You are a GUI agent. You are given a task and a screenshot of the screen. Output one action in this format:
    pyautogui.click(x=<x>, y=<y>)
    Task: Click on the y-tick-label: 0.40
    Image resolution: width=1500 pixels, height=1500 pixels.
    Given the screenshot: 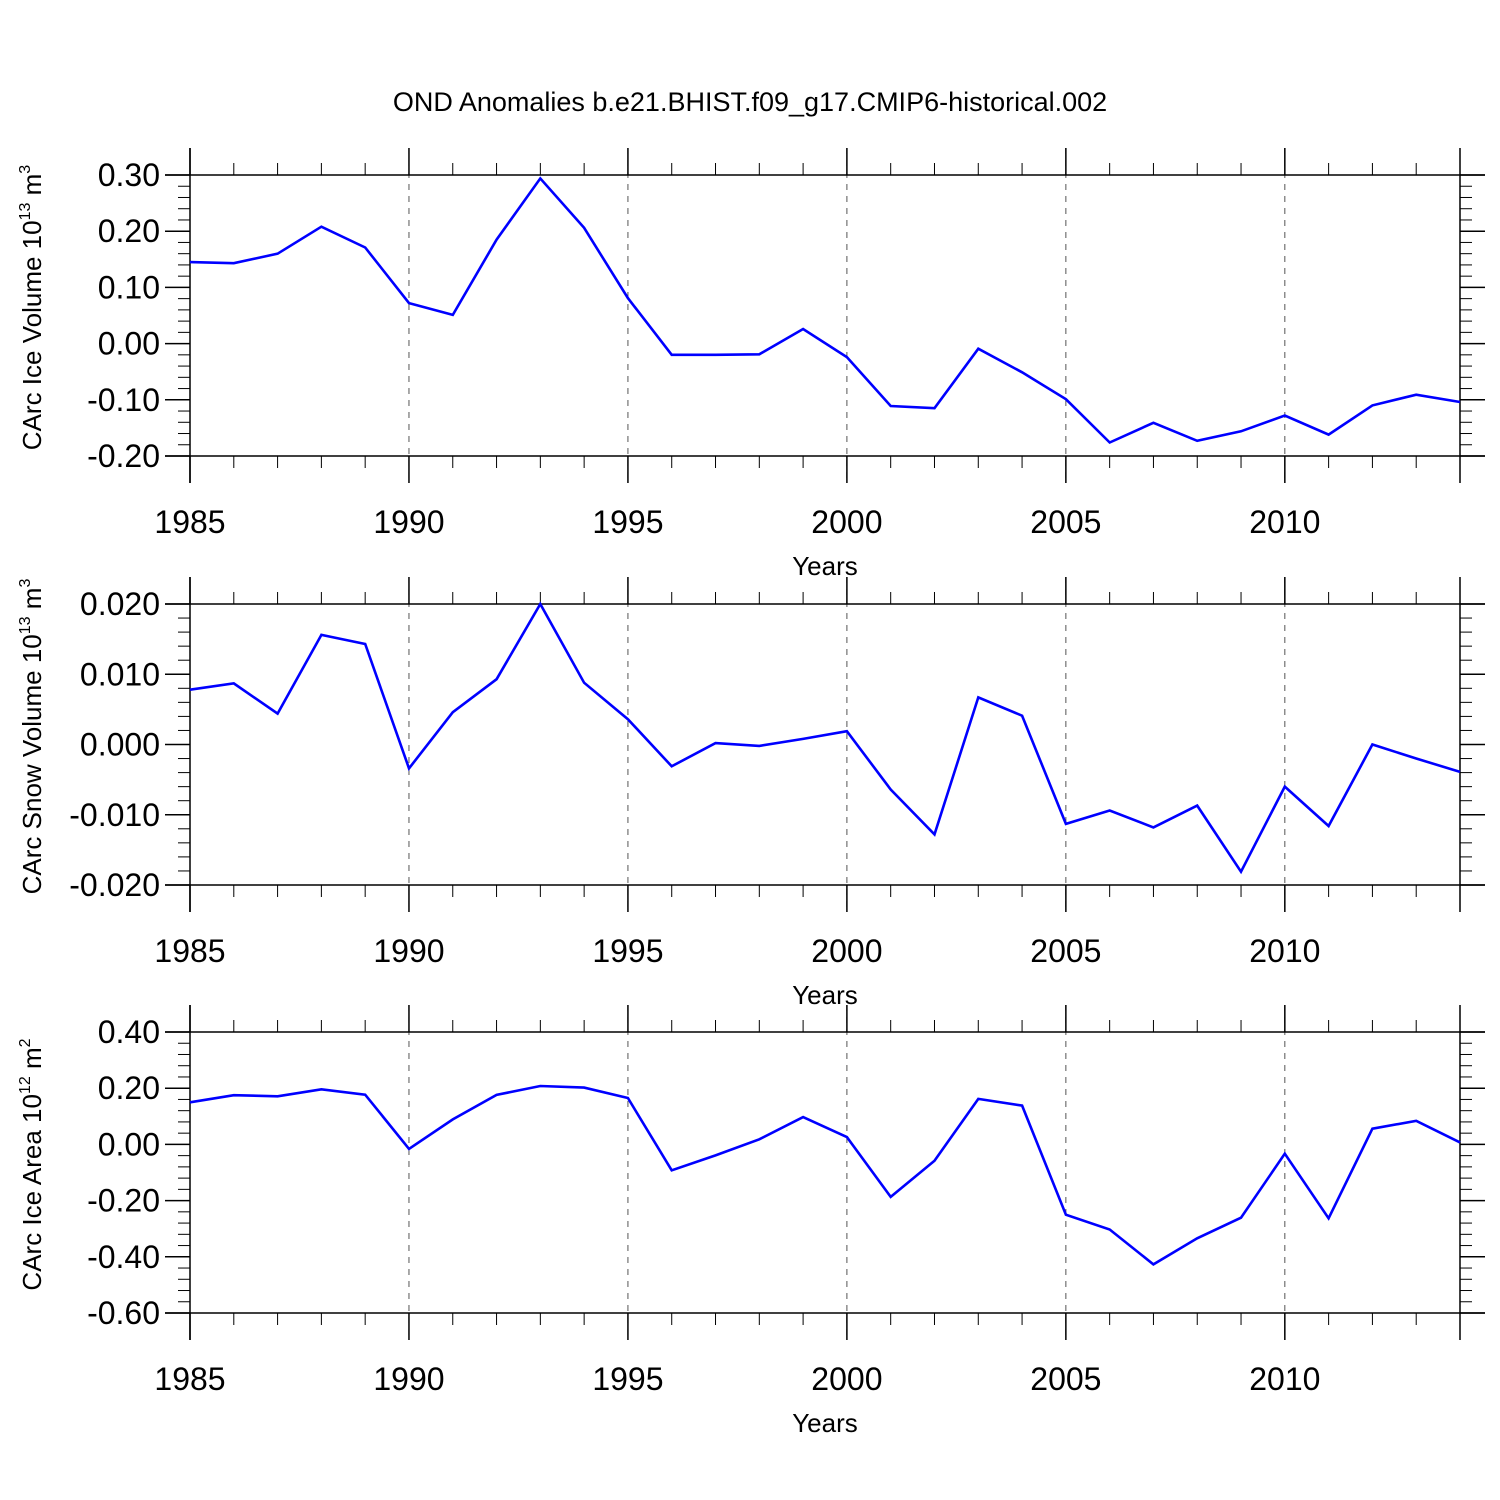 What is the action you would take?
    pyautogui.click(x=129, y=1032)
    